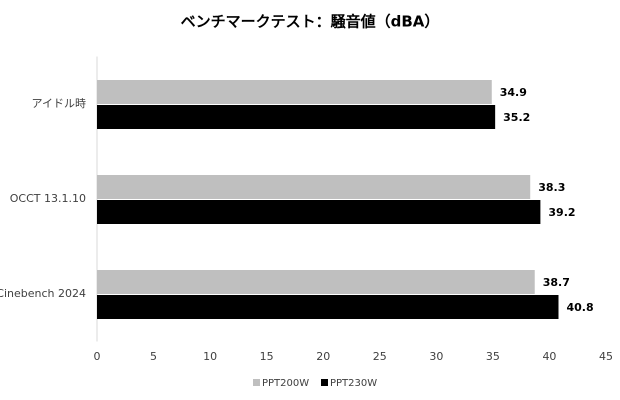  I want to click on value-label: 40.8, so click(579, 307).